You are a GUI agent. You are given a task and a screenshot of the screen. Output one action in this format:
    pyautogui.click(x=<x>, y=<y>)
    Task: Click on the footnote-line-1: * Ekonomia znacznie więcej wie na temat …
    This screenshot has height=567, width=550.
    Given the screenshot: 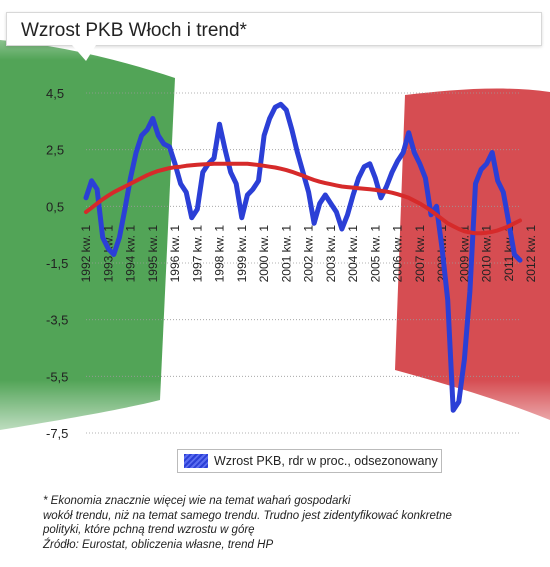 What is the action you would take?
    pyautogui.click(x=197, y=501)
    